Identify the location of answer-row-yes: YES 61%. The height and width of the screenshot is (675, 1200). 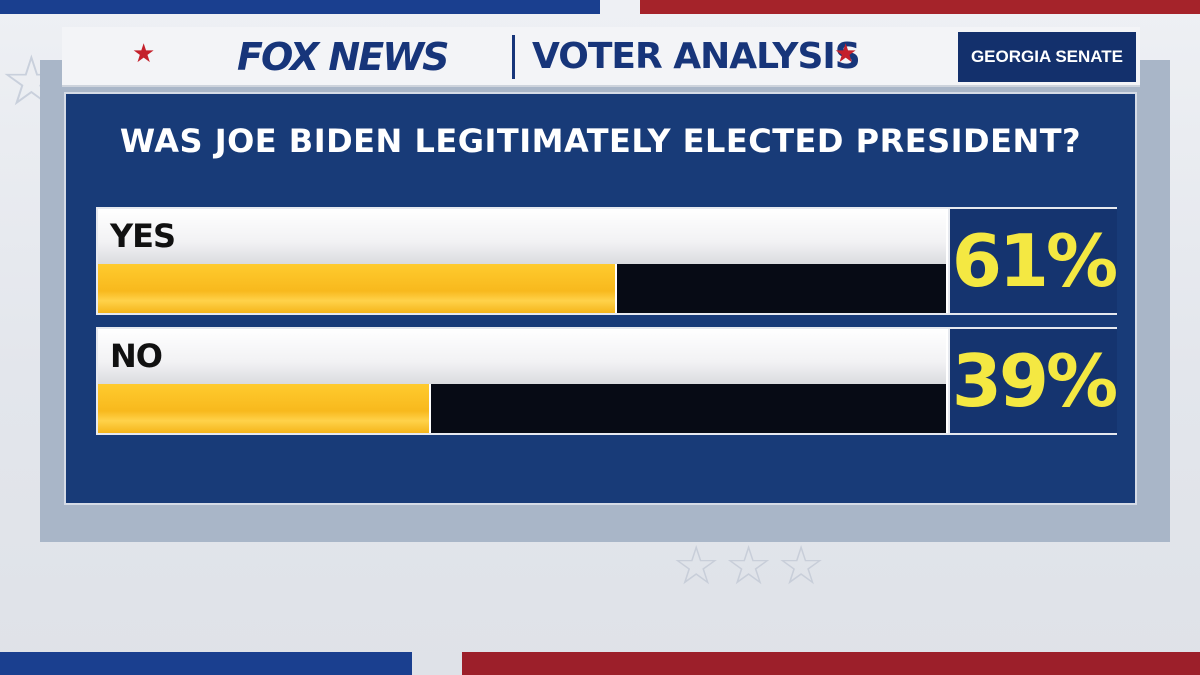
(607, 261).